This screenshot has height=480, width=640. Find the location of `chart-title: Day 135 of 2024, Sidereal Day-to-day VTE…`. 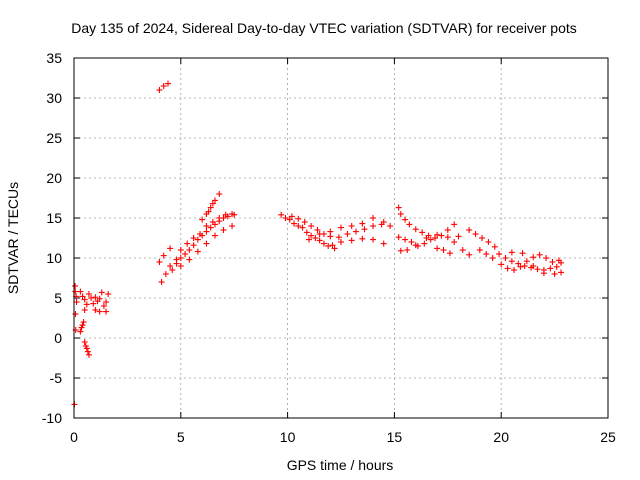

chart-title: Day 135 of 2024, Sidereal Day-to-day VTE… is located at coordinates (324, 28).